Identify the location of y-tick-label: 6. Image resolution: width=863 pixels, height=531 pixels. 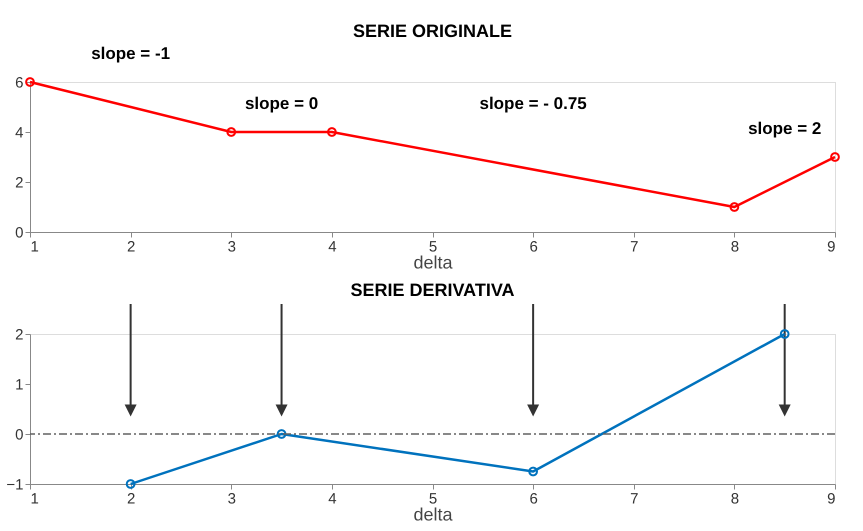
(19, 83).